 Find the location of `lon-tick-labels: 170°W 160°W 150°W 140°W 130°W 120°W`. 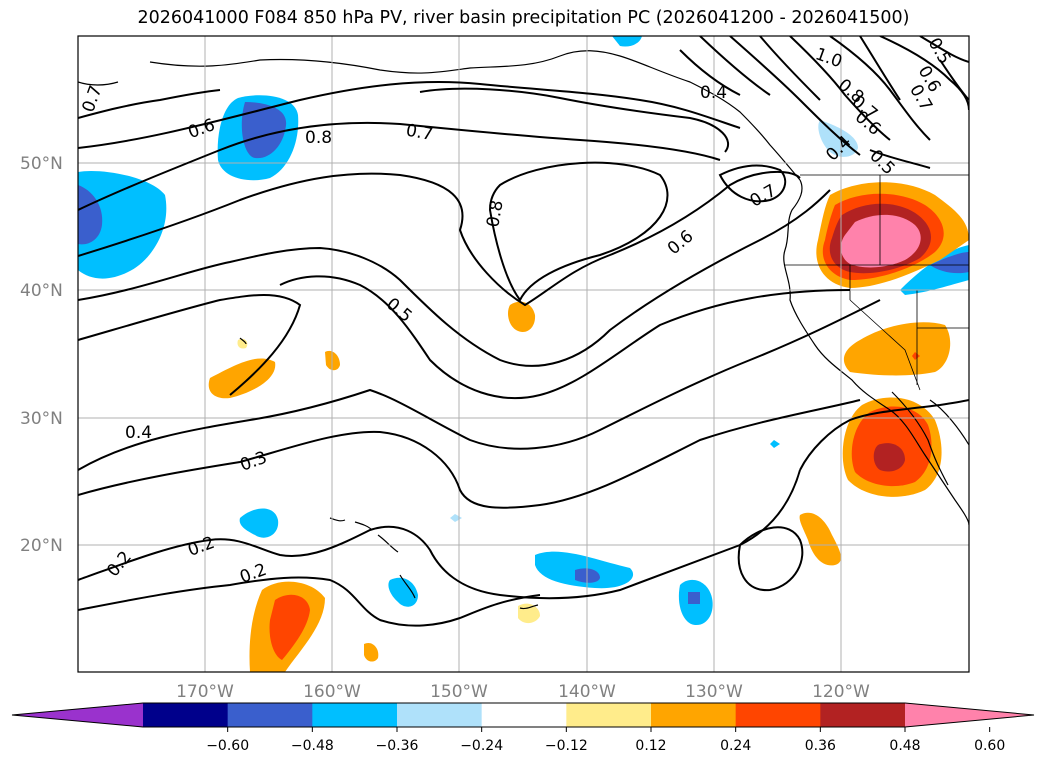

lon-tick-labels: 170°W 160°W 150°W 140°W 130°W 120°W is located at coordinates (523, 692).